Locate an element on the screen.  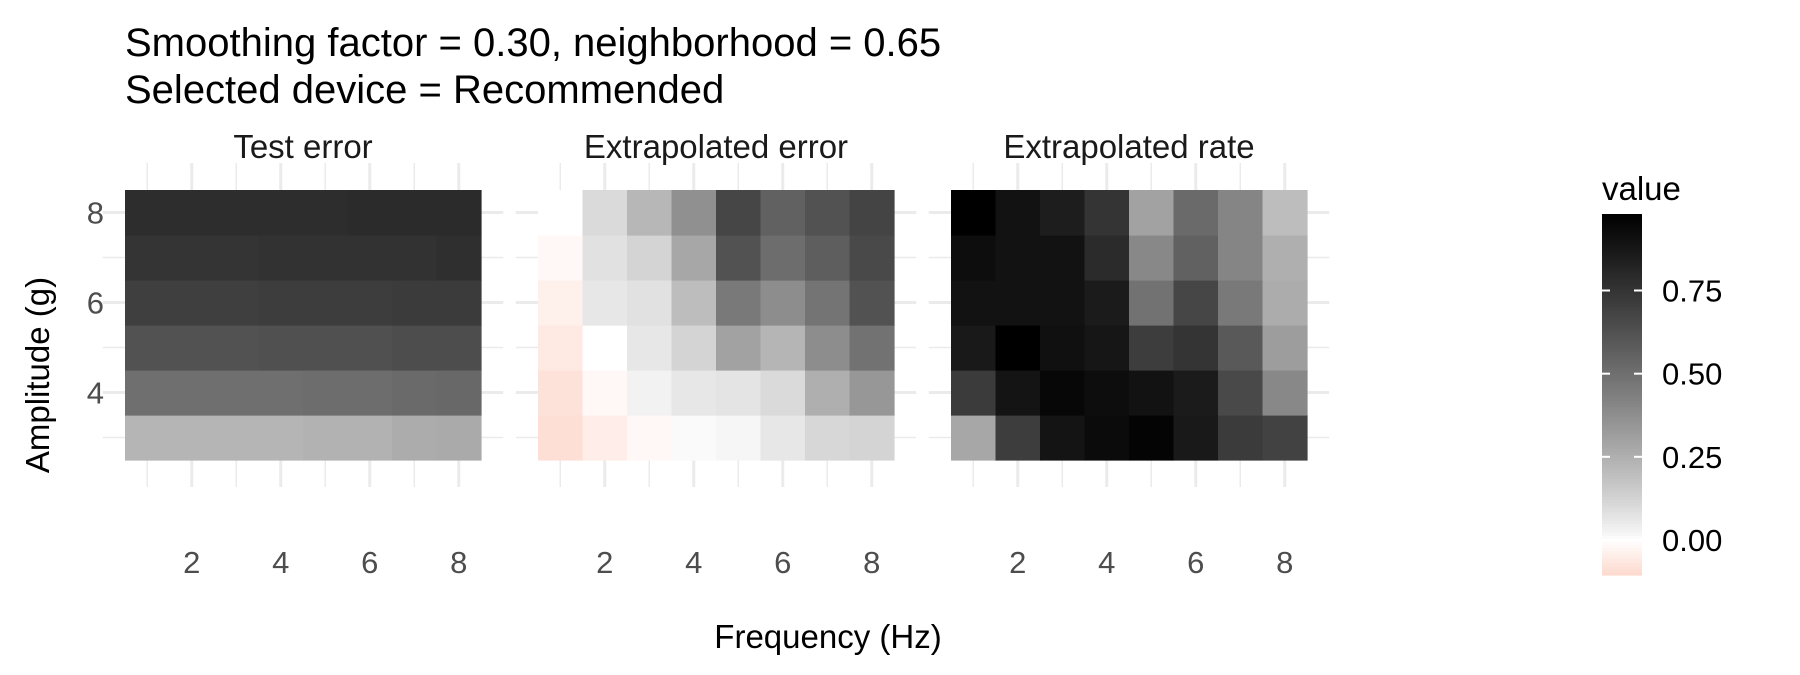
legend-title: value is located at coordinates (1641, 188).